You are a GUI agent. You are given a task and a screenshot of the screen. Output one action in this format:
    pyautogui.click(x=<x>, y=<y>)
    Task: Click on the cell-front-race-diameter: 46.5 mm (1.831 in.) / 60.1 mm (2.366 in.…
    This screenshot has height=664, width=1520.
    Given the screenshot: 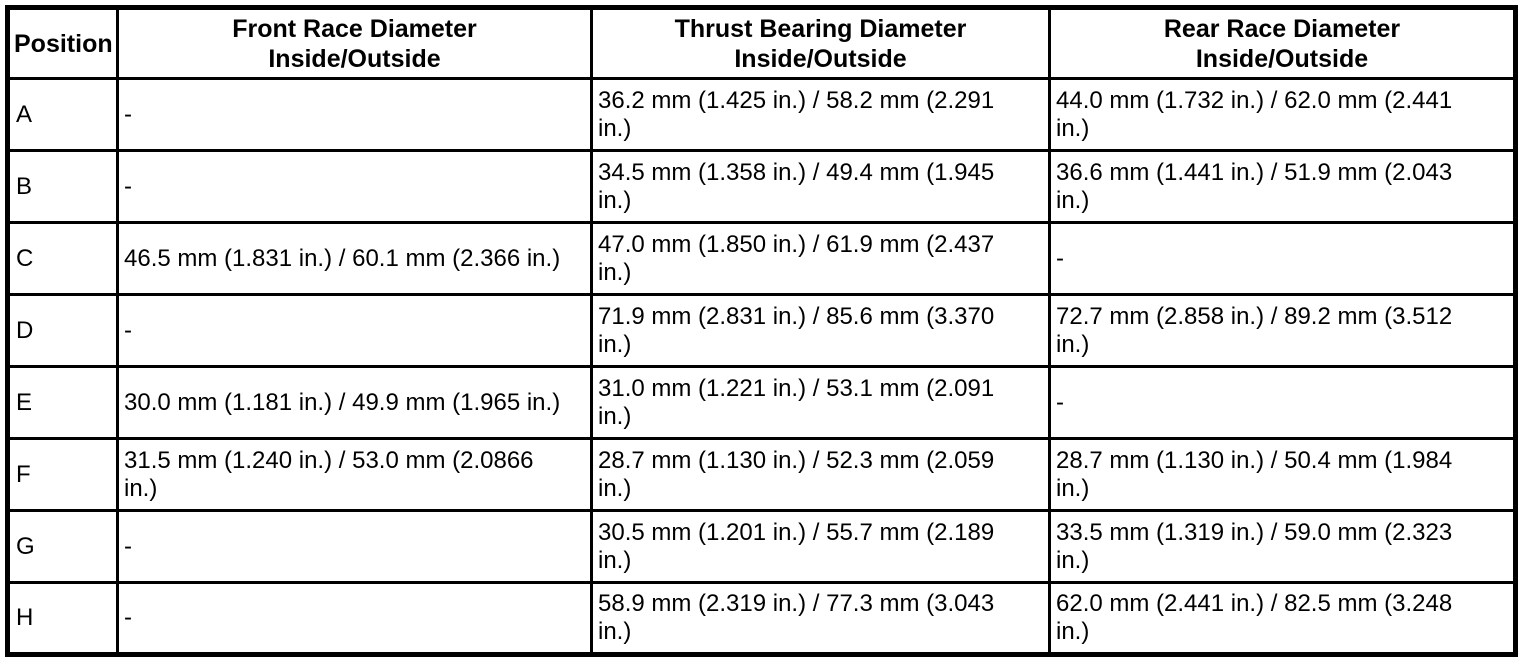 What is the action you would take?
    pyautogui.click(x=354, y=258)
    